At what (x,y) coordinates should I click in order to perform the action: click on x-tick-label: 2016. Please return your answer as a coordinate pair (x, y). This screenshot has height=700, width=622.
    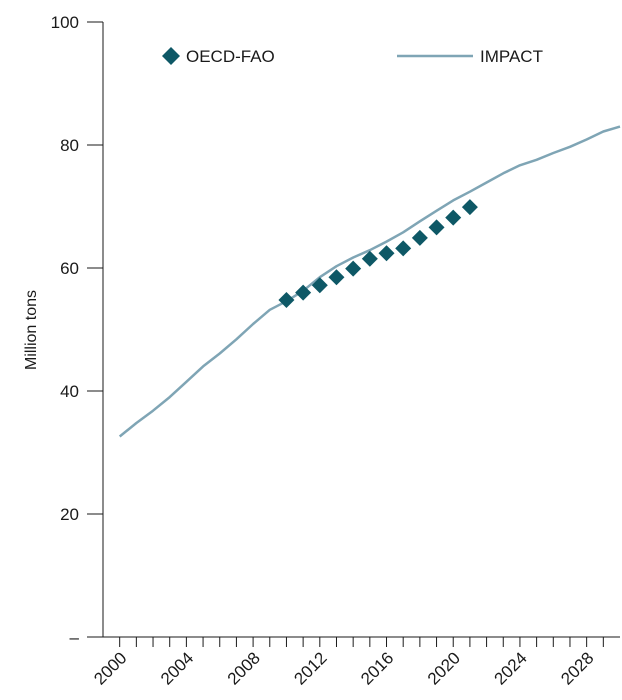
    Looking at the image, I should click on (377, 668).